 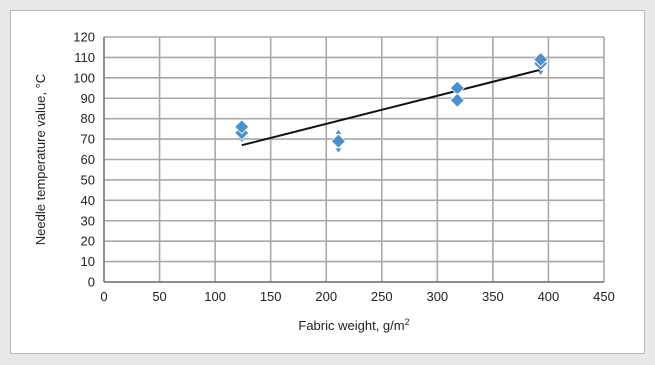 I want to click on y-tick-label: 100, so click(x=84, y=77).